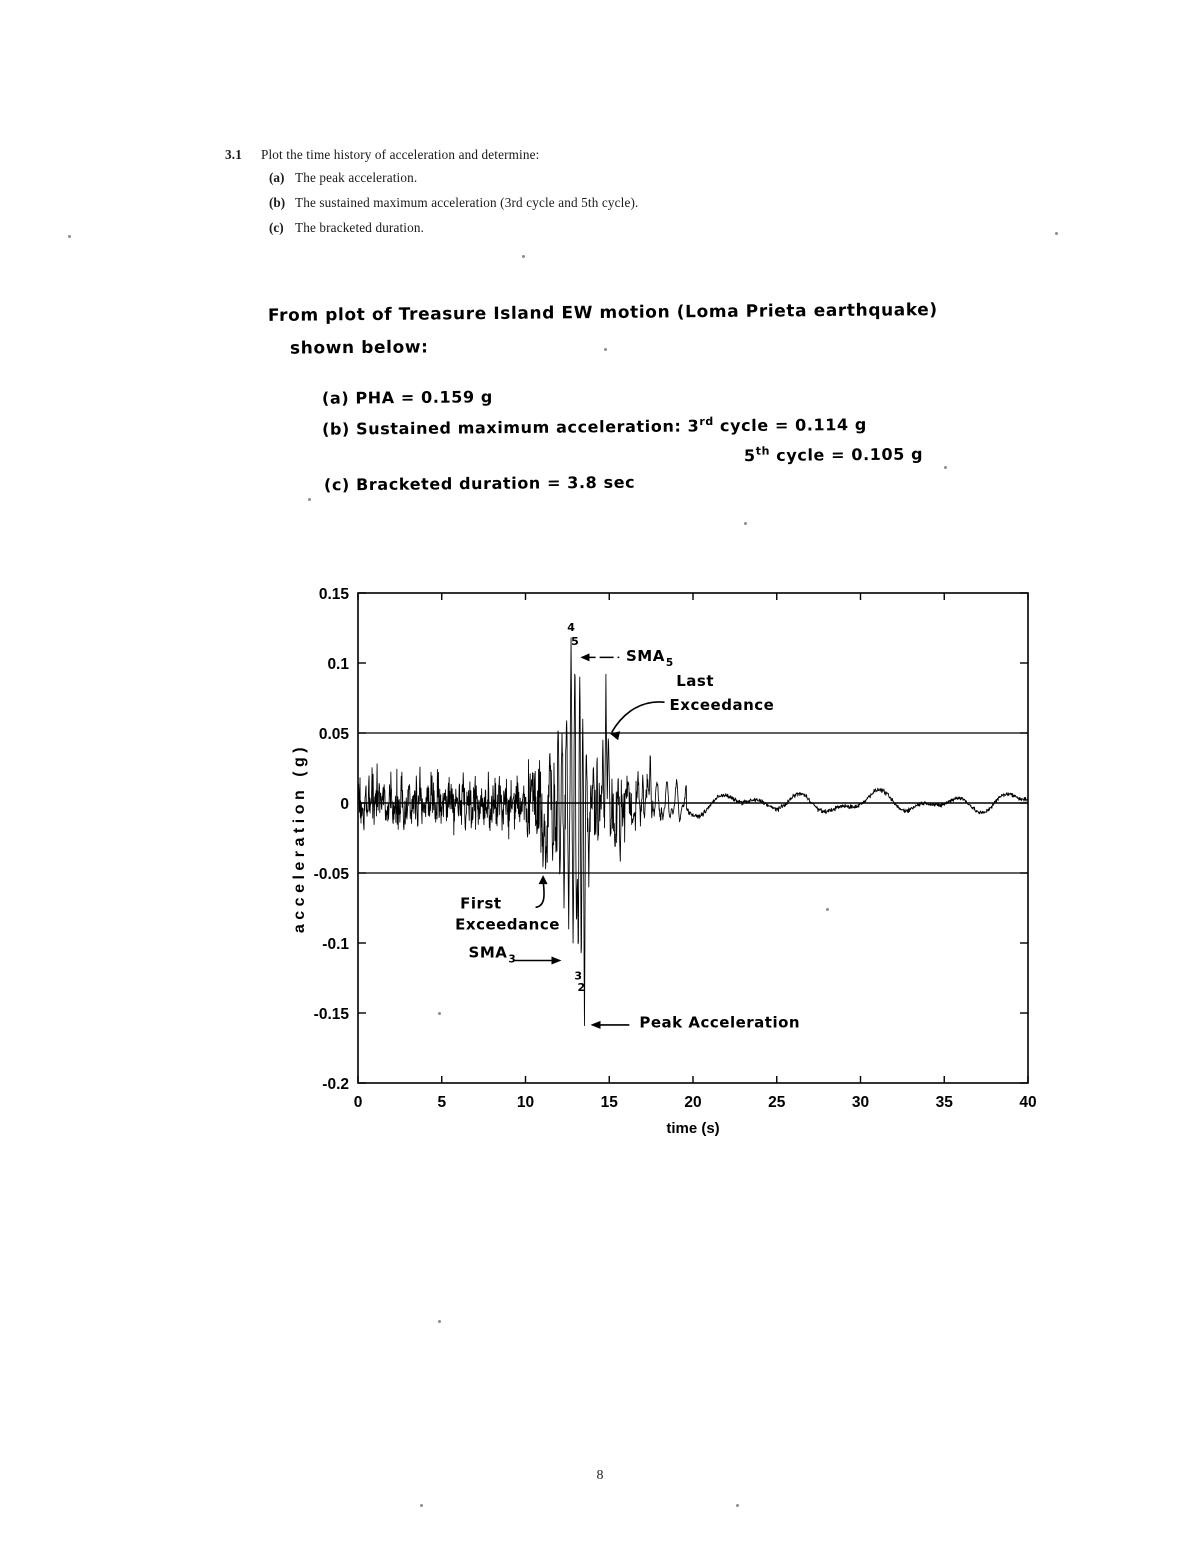 The width and height of the screenshot is (1200, 1553). Describe the element at coordinates (299, 838) in the screenshot. I see `y-axis-label: acceleration (g)` at that location.